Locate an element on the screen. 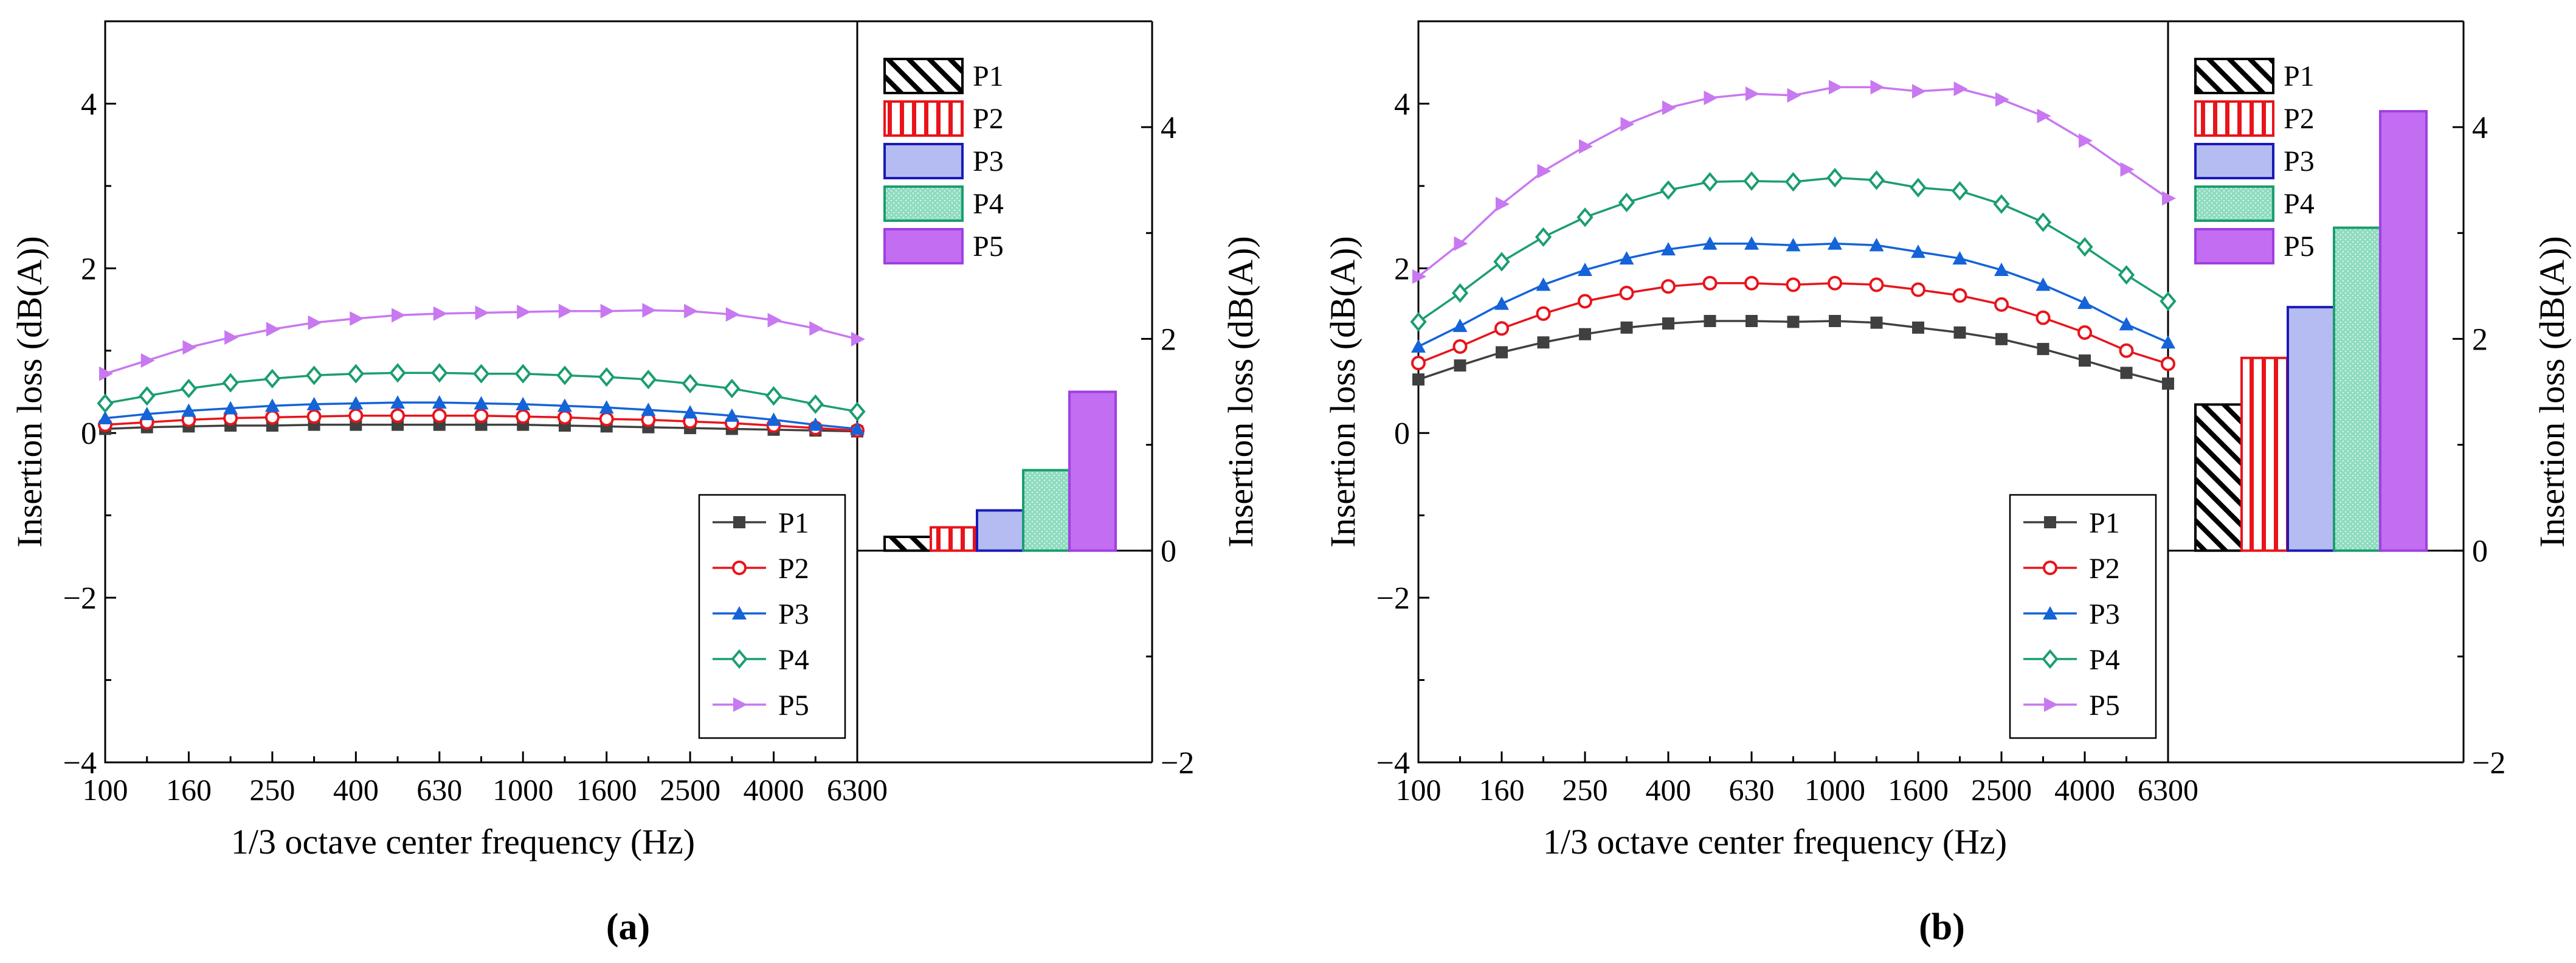  series-p4 is located at coordinates (1793, 250).